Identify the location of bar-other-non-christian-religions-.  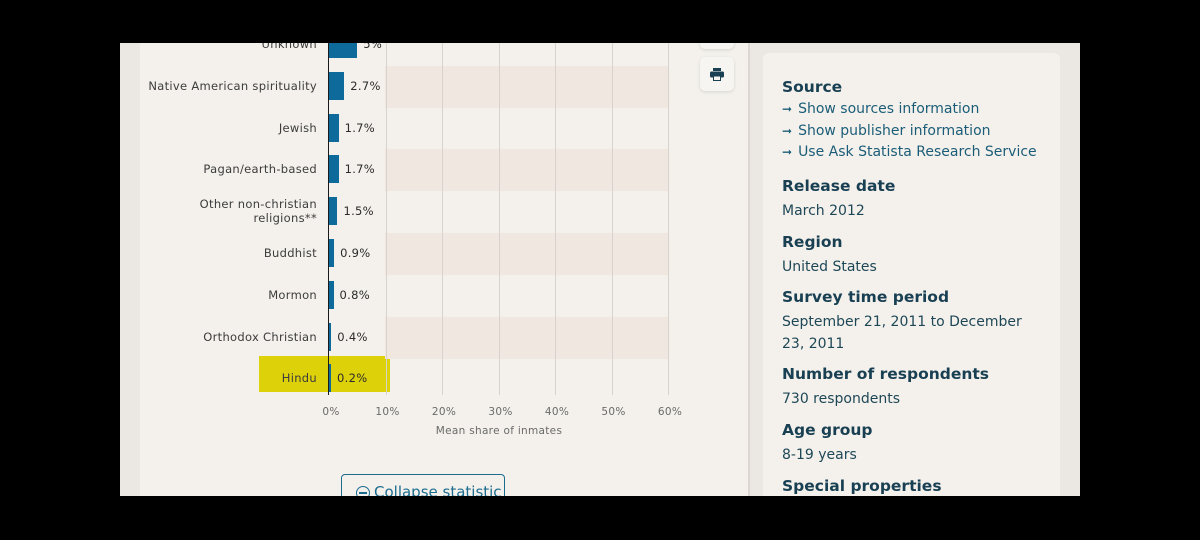
(333, 211).